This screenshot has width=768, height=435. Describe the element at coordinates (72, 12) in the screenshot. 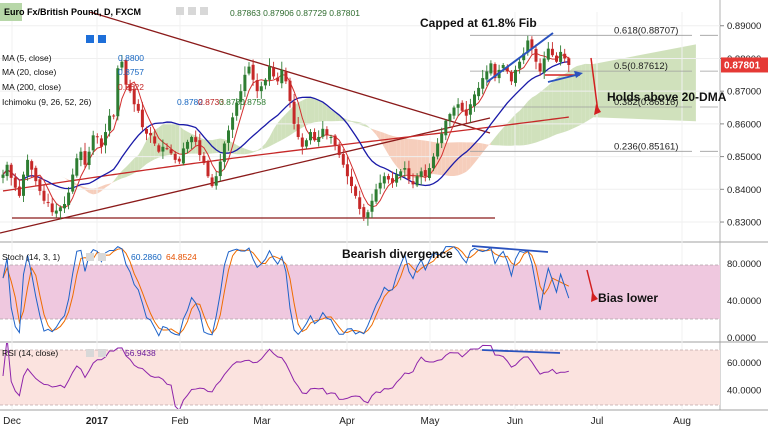

I see `symbol-title: Euro Fx/British Pound, D, FXCM` at that location.